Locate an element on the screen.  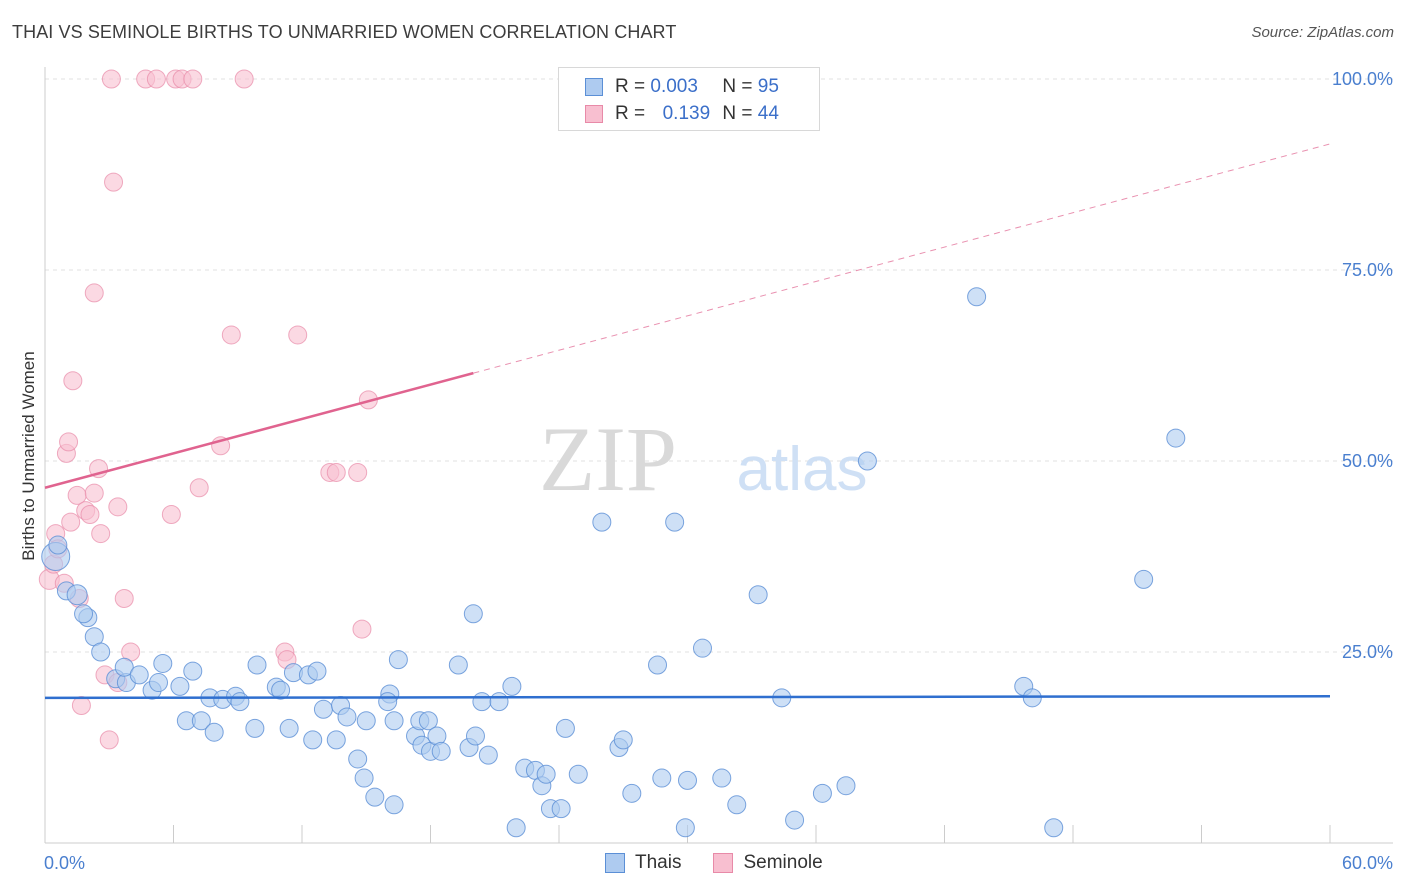
seminole-r-label: R = is located at coordinates (630, 113).